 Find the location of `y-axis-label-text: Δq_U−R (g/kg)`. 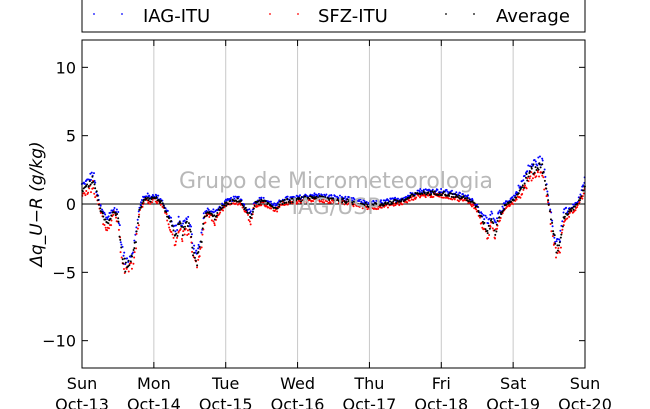

y-axis-label-text: Δq_U−R (g/kg) is located at coordinates (37, 204).